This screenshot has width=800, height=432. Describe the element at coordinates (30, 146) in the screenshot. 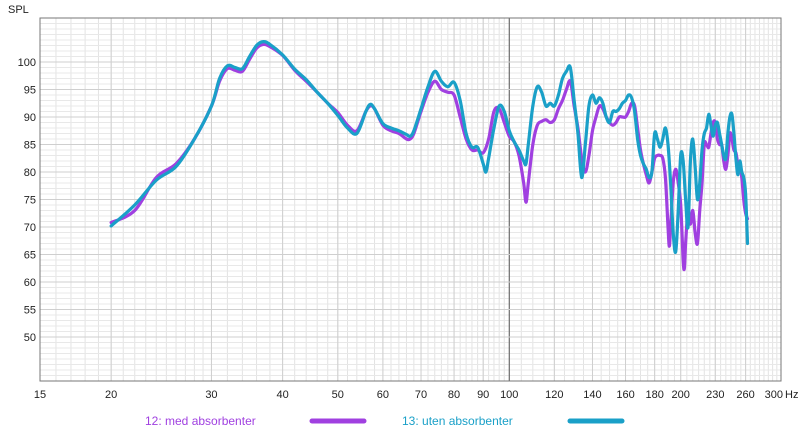

I see `y-tick-label: 85` at that location.